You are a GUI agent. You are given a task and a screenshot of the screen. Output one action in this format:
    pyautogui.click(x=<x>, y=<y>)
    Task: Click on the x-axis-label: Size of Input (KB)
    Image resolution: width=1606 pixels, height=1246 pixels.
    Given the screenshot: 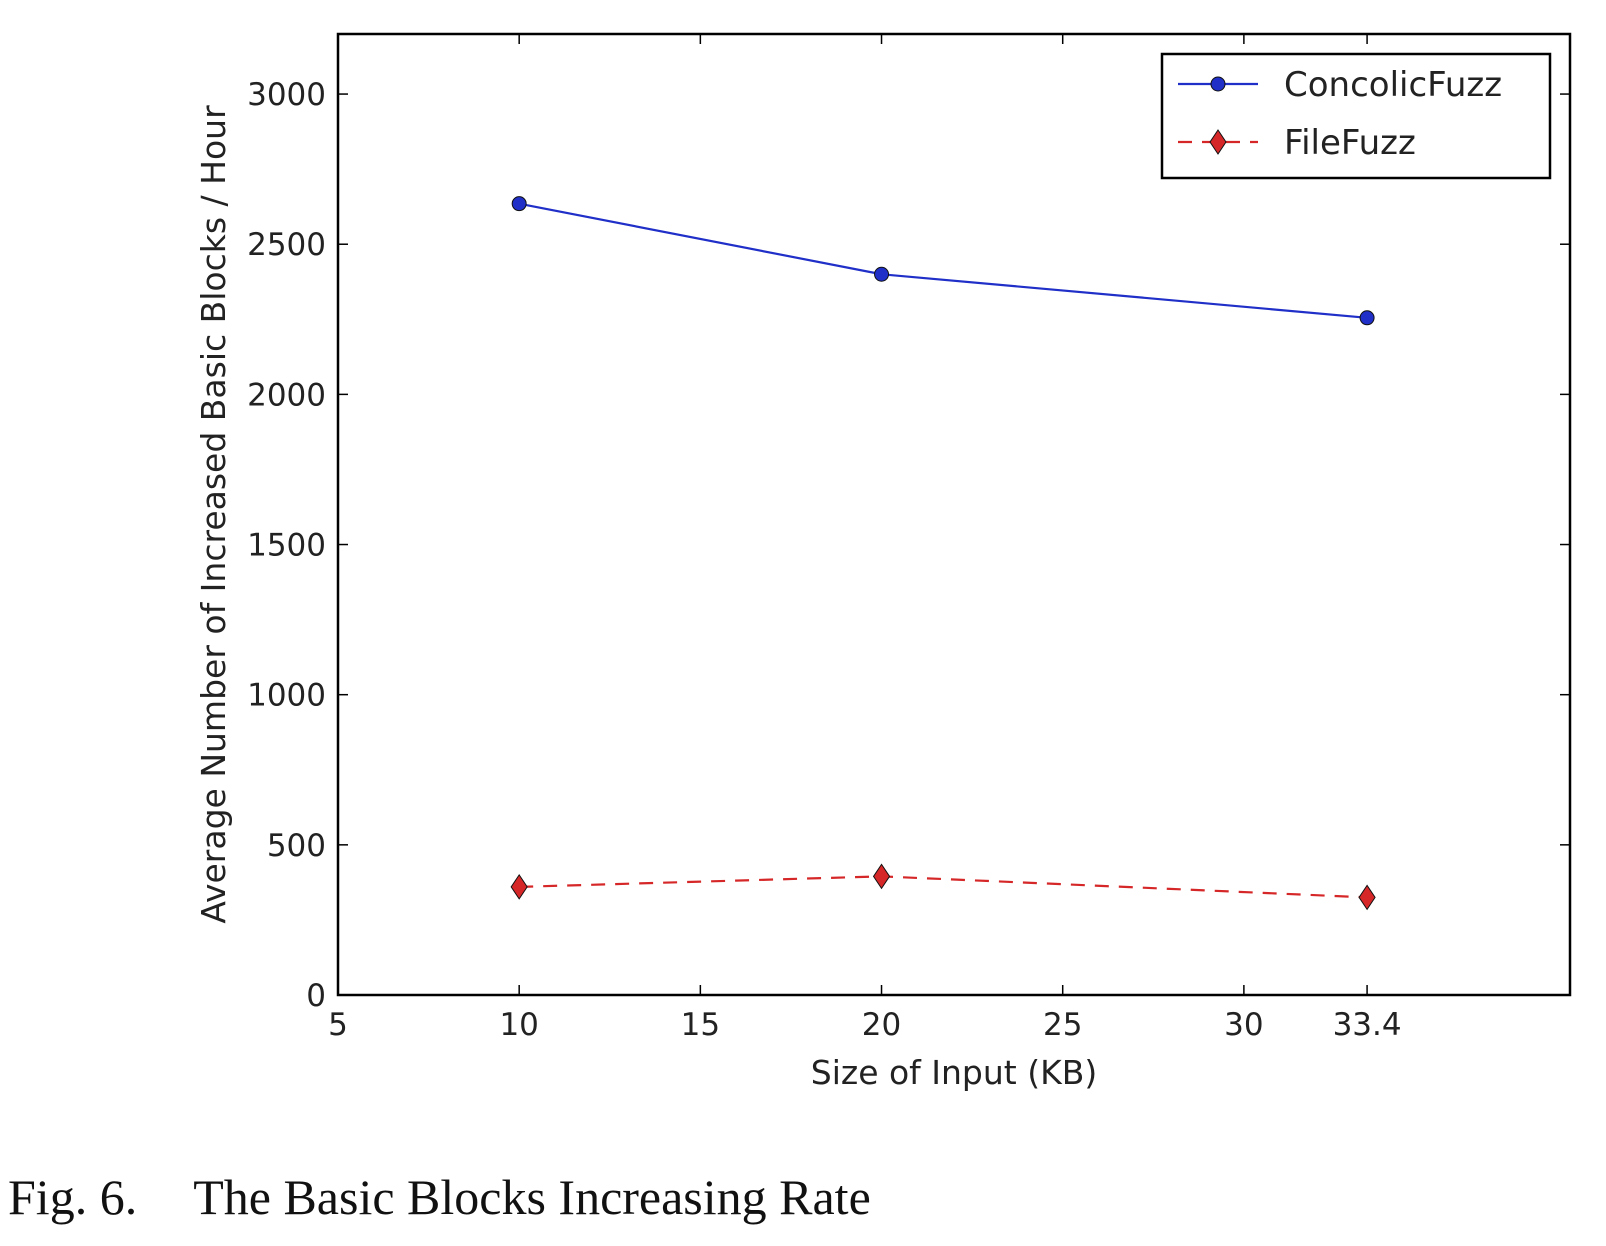 What is the action you would take?
    pyautogui.click(x=954, y=1072)
    